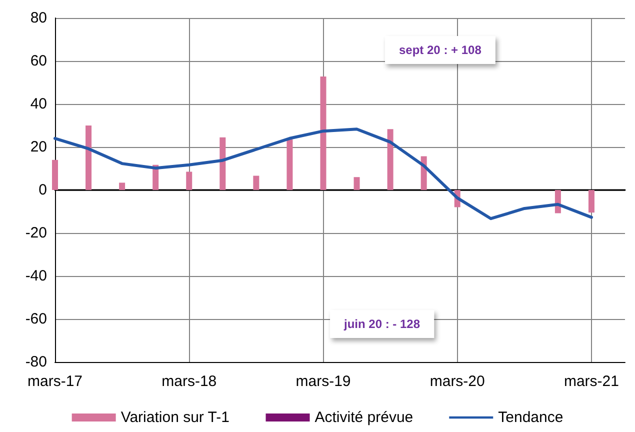  What do you see at coordinates (38, 61) in the screenshot?
I see `y-tick-label: 60` at bounding box center [38, 61].